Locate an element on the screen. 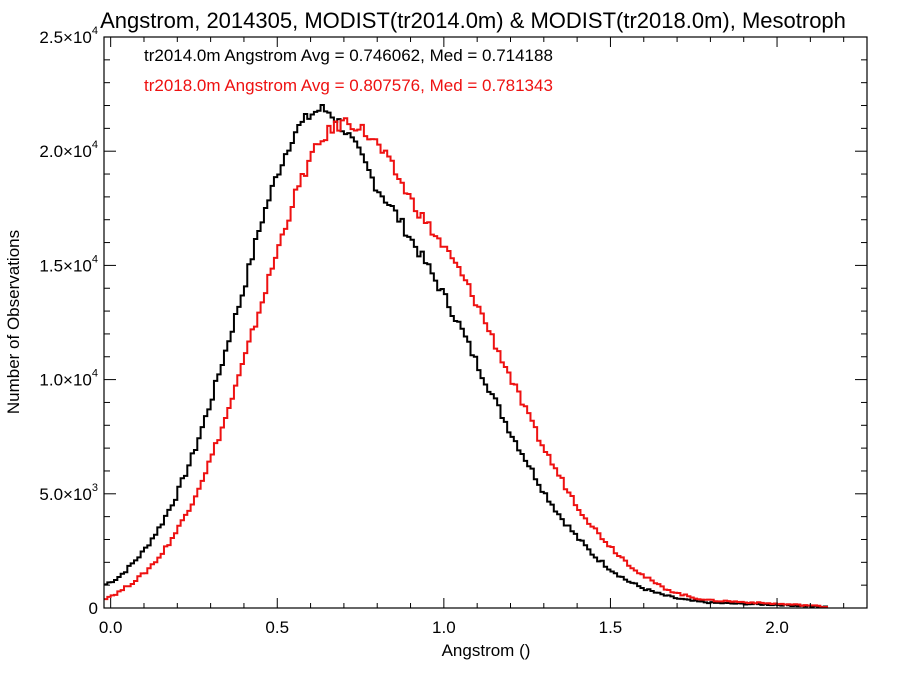 Image resolution: width=900 pixels, height=675 pixels. y-axis-label: Number of Observations is located at coordinates (13, 322).